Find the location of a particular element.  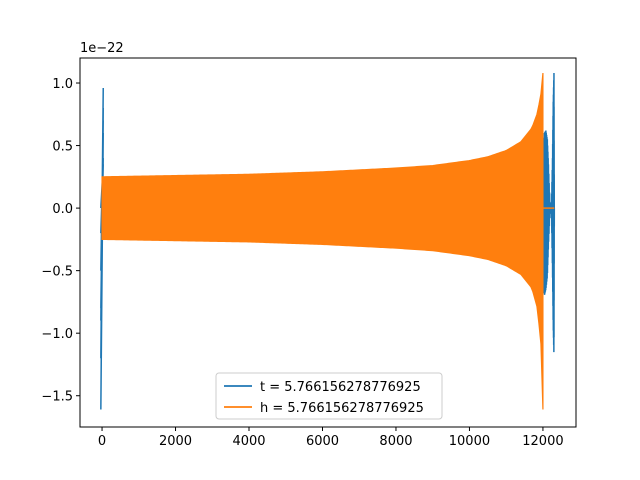

y-offset-label: 1e−22 is located at coordinates (102, 48).